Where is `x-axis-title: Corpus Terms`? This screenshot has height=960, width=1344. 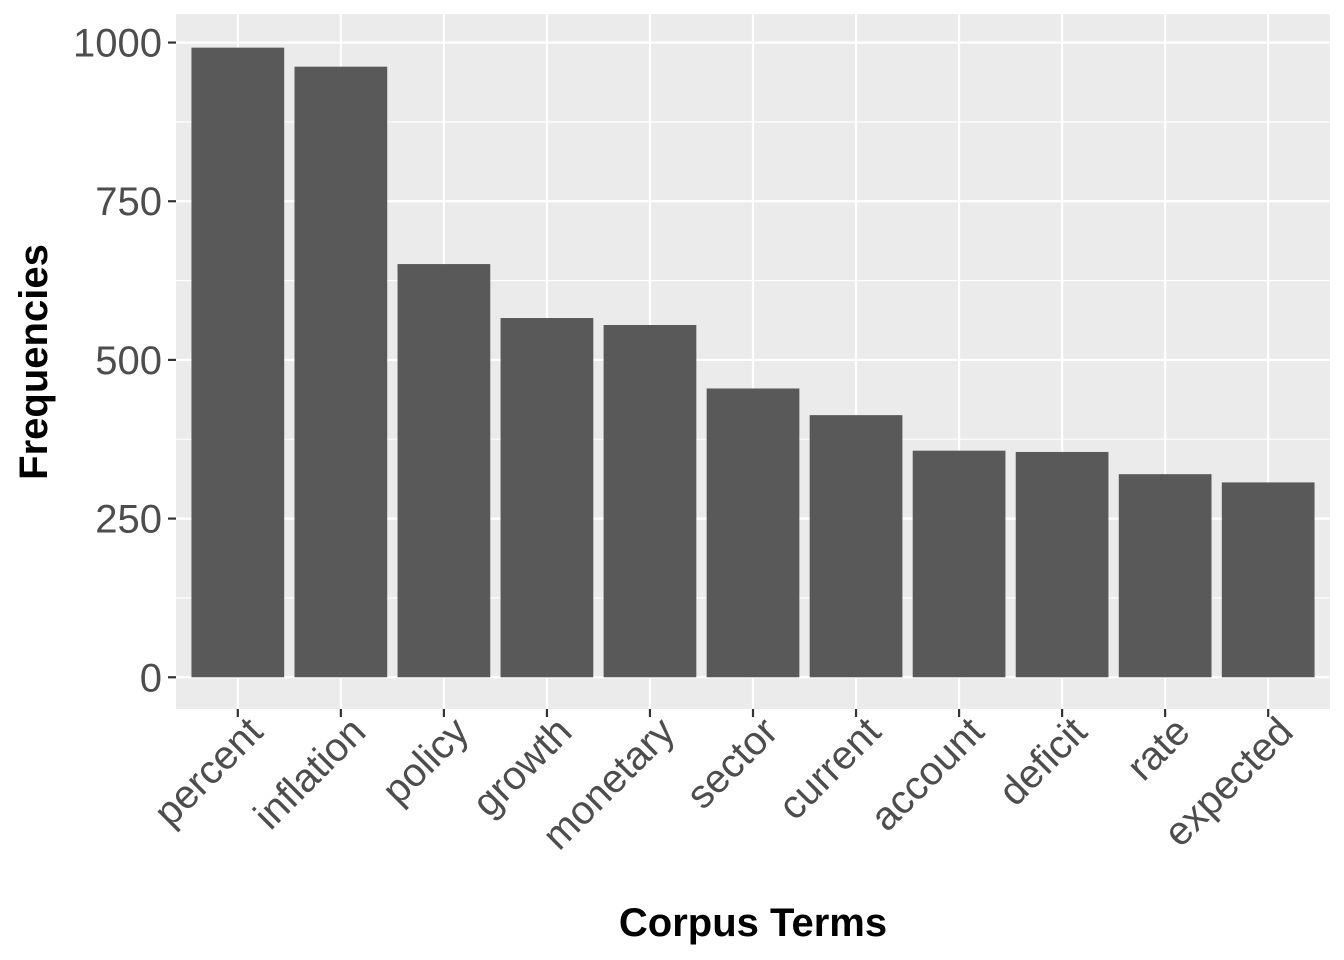 x-axis-title: Corpus Terms is located at coordinates (753, 923).